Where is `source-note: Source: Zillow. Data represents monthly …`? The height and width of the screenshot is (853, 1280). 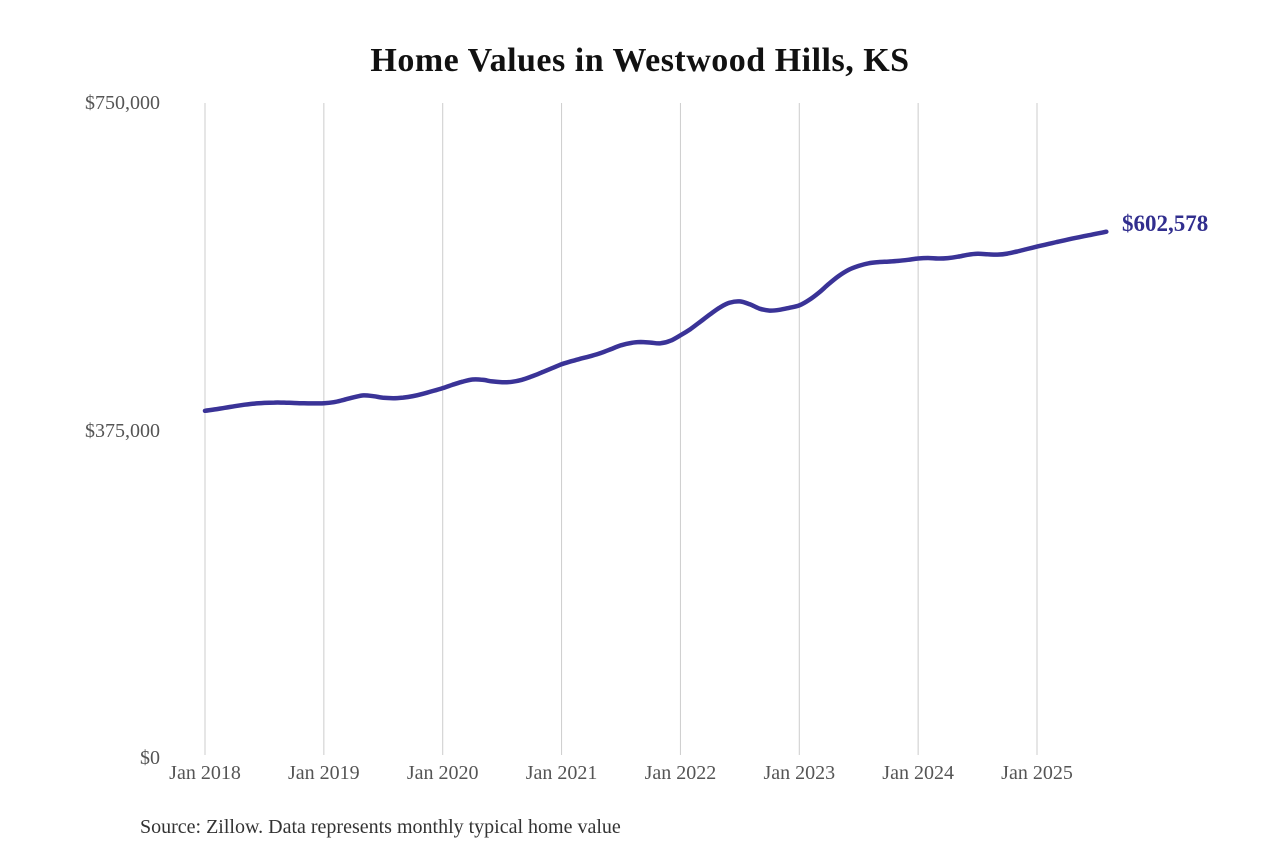
source-note: Source: Zillow. Data represents monthly … is located at coordinates (380, 827).